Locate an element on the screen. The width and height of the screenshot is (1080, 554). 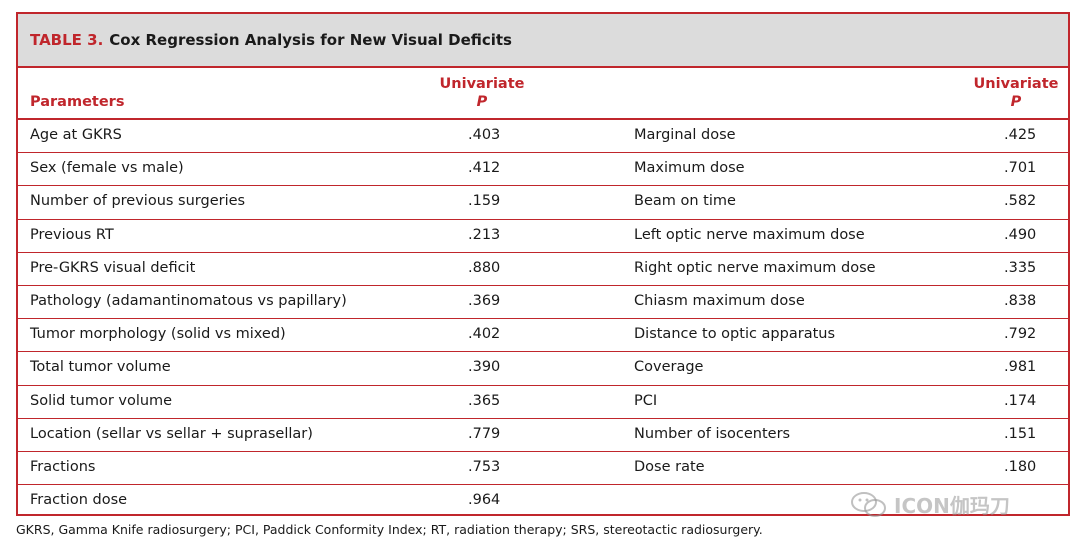
p-value-left-cell: .365 is located at coordinates (484, 400).